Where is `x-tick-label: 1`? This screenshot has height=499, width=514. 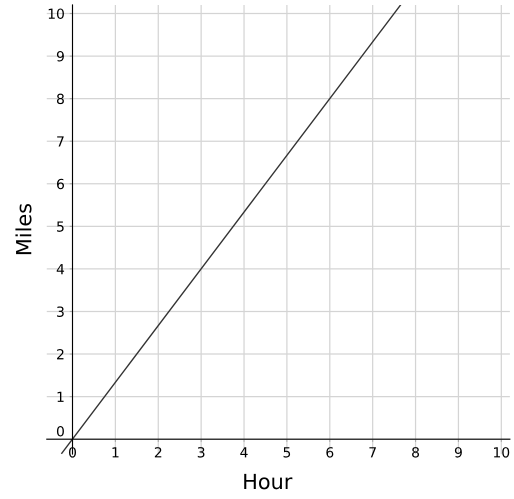
x-tick-label: 1 is located at coordinates (115, 452).